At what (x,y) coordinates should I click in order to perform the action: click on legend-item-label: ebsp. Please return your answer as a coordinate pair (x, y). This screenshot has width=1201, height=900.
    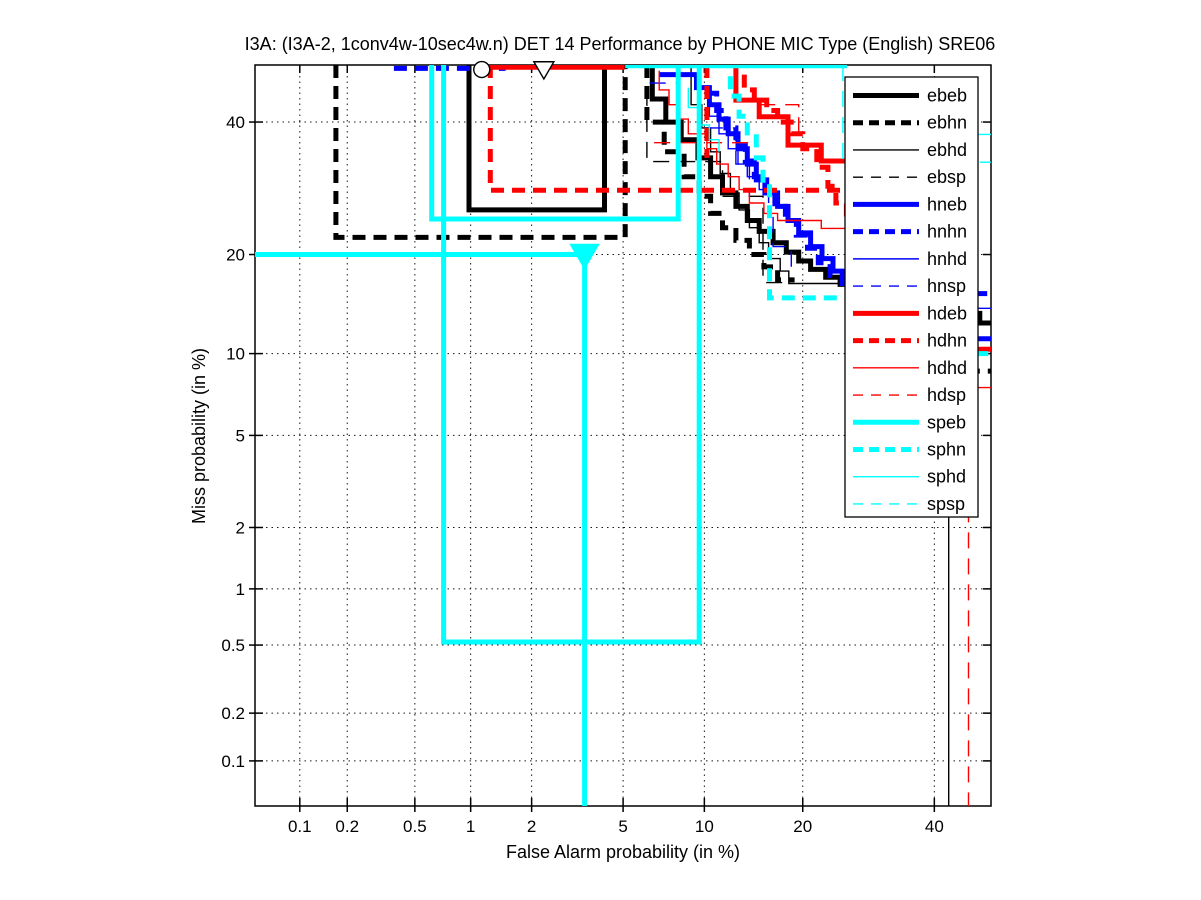
    Looking at the image, I should click on (946, 177).